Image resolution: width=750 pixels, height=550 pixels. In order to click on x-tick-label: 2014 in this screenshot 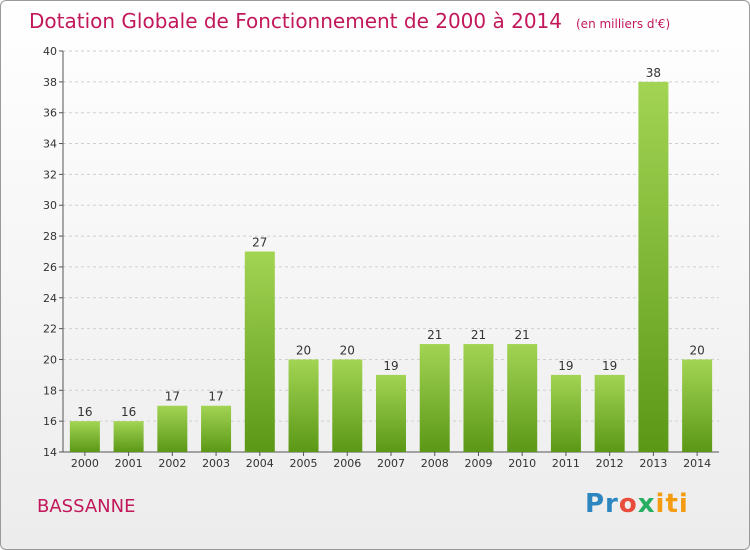, I will do `click(697, 463)`.